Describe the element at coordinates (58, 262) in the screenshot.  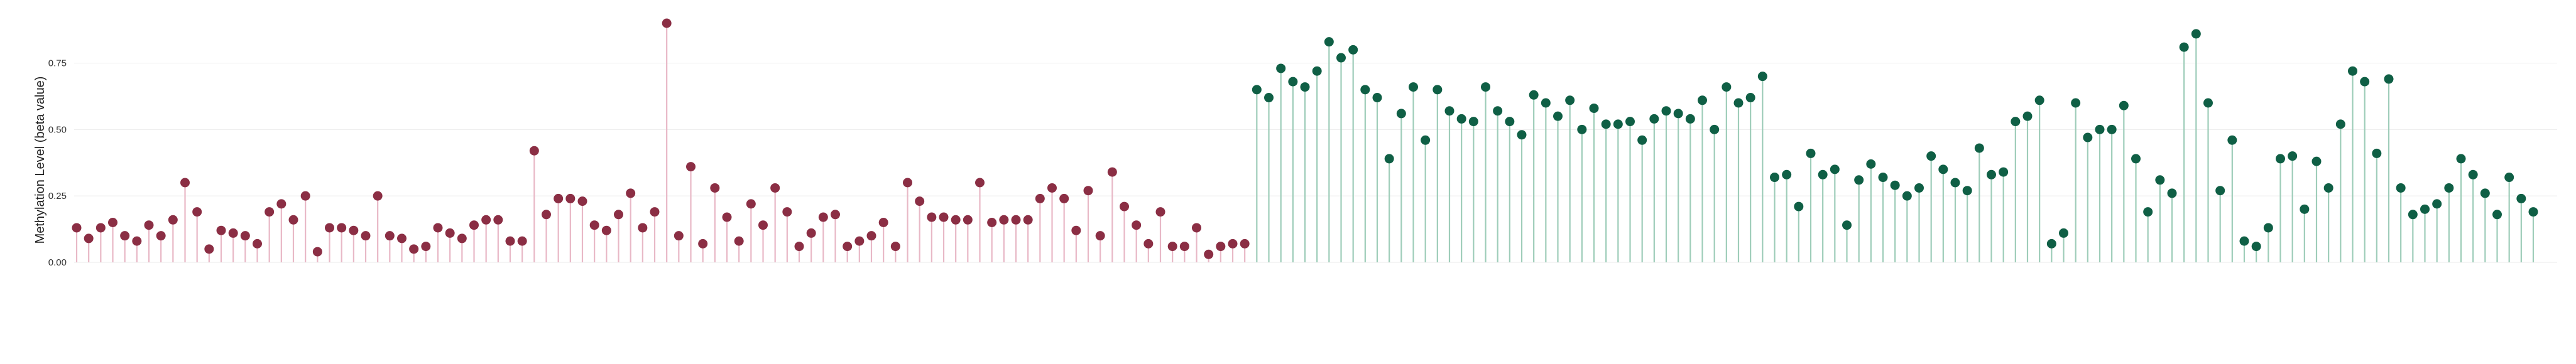
I see `y-tick-label: 0.00` at that location.